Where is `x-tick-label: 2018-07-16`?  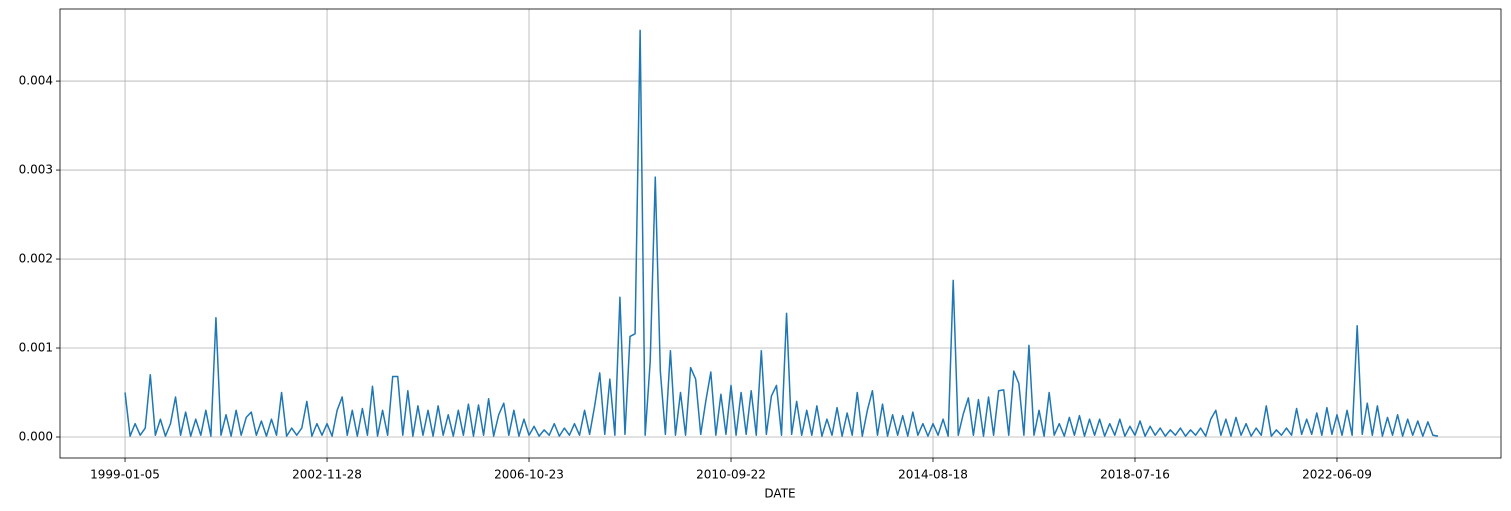
x-tick-label: 2018-07-16 is located at coordinates (1135, 475).